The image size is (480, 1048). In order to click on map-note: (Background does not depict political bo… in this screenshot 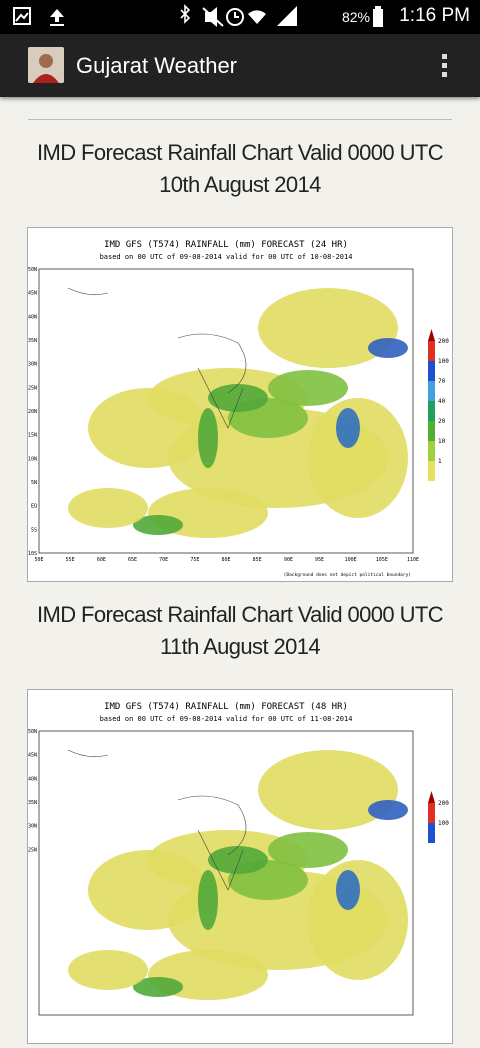, I will do `click(347, 575)`.